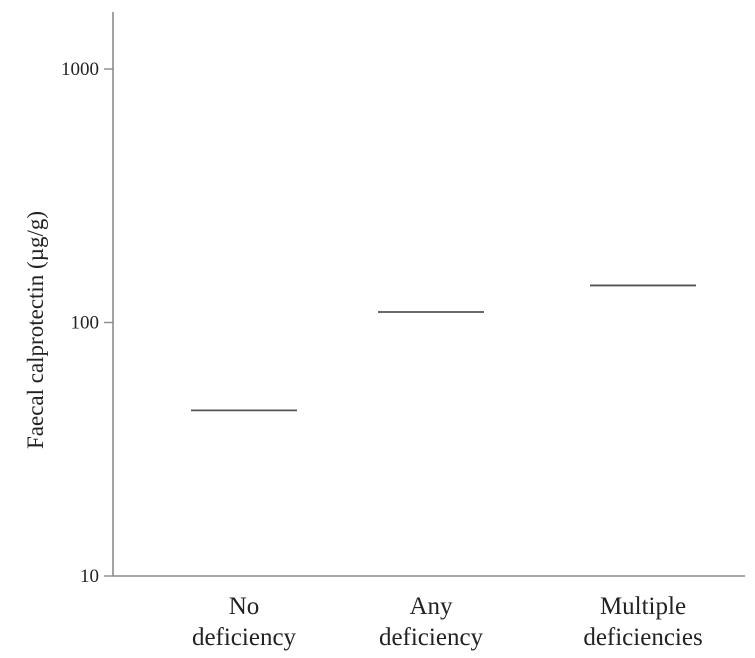 Image resolution: width=755 pixels, height=658 pixels. Describe the element at coordinates (244, 606) in the screenshot. I see `x-category-label: No` at that location.